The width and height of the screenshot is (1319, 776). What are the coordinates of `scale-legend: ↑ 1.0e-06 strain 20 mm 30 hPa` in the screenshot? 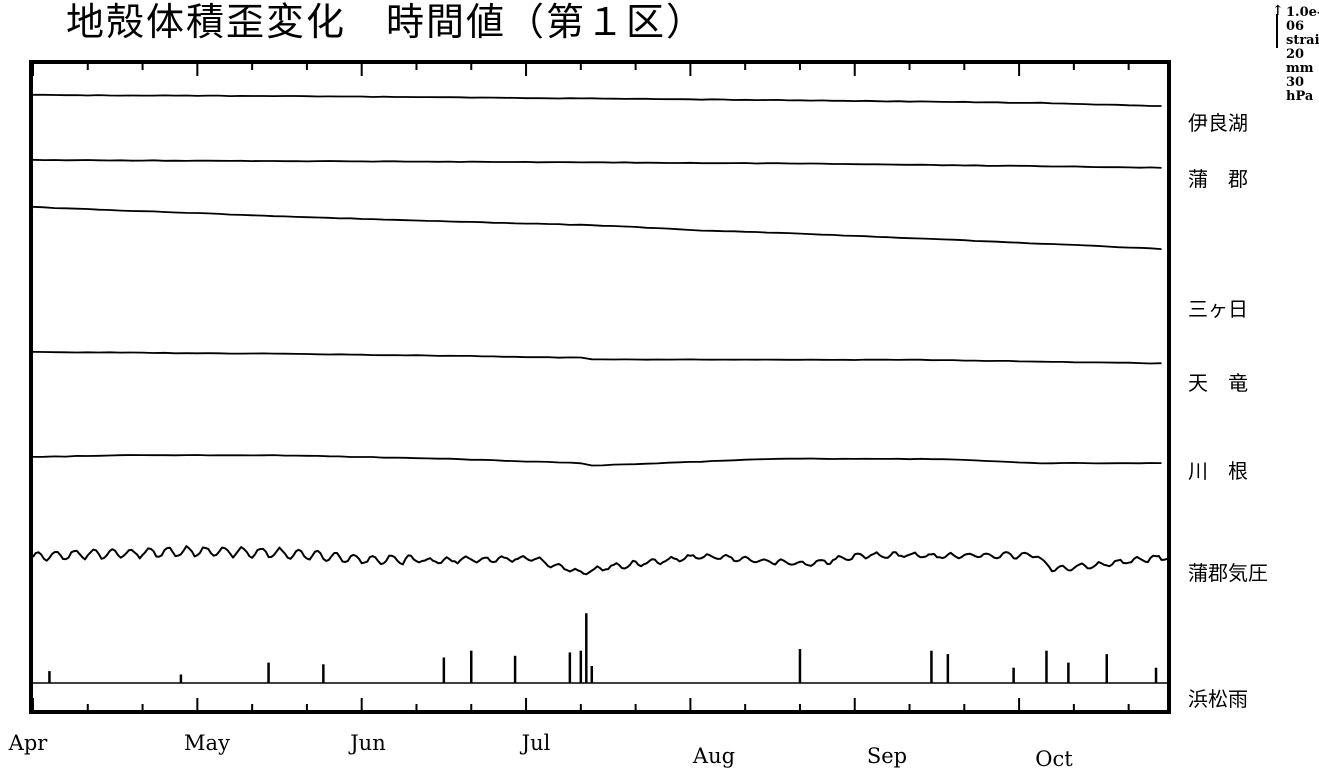 It's located at (1295, 54).